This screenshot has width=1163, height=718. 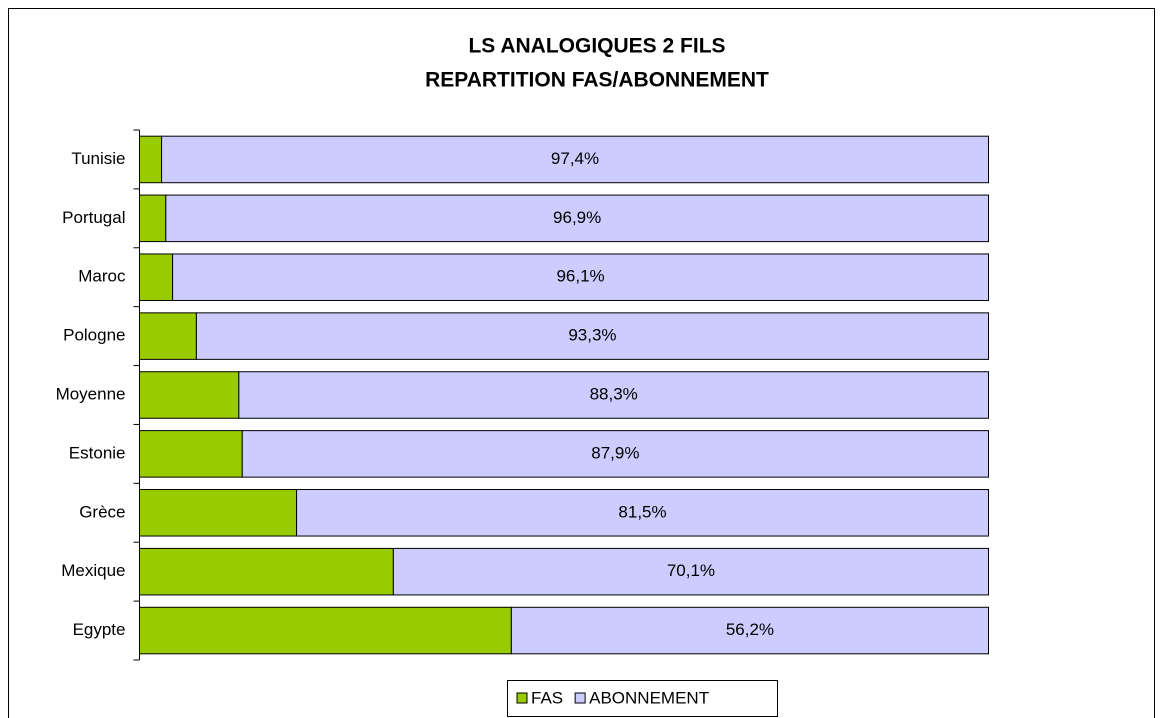 What do you see at coordinates (547, 697) in the screenshot?
I see `legend-label: FAS` at bounding box center [547, 697].